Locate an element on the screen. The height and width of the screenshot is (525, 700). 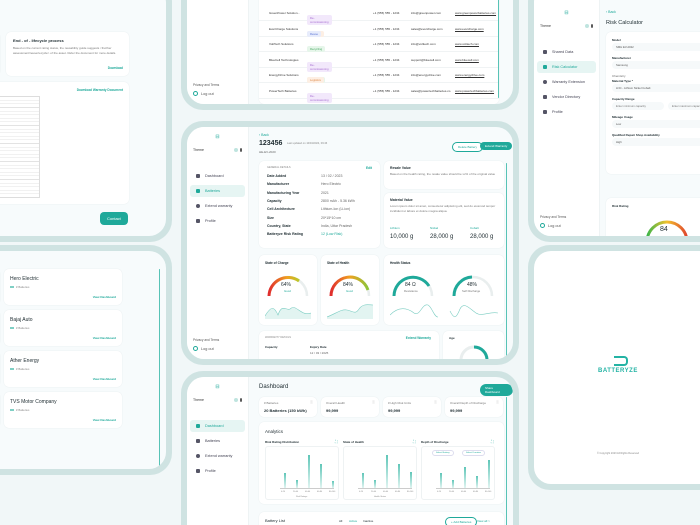
vendor-email: sales@evercharge.com is located at coordinates (427, 28).